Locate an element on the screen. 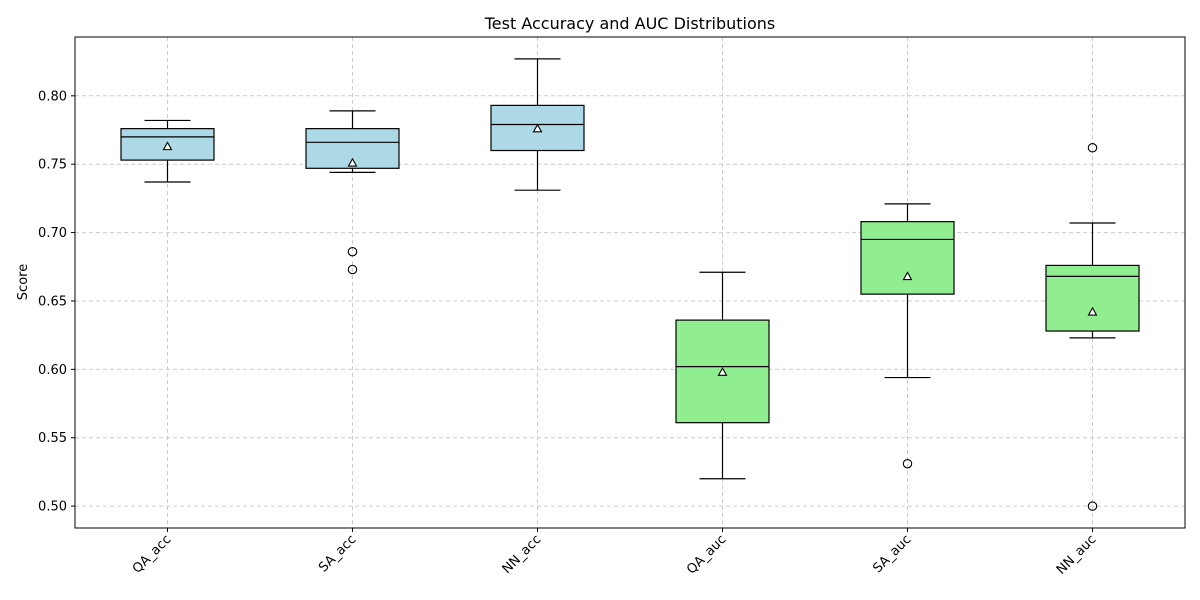 This screenshot has height=600, width=1200. box-group-nn-auc is located at coordinates (1092, 327).